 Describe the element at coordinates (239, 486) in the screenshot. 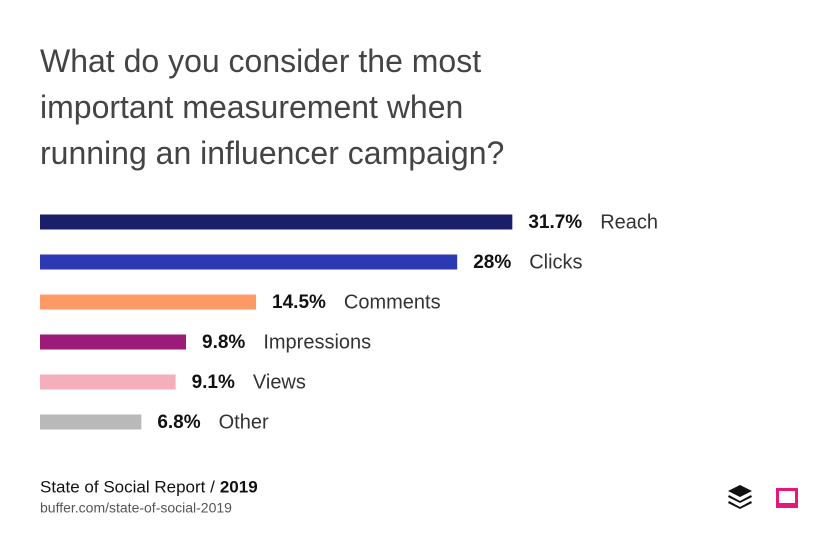

I see `source-year: 2019` at that location.